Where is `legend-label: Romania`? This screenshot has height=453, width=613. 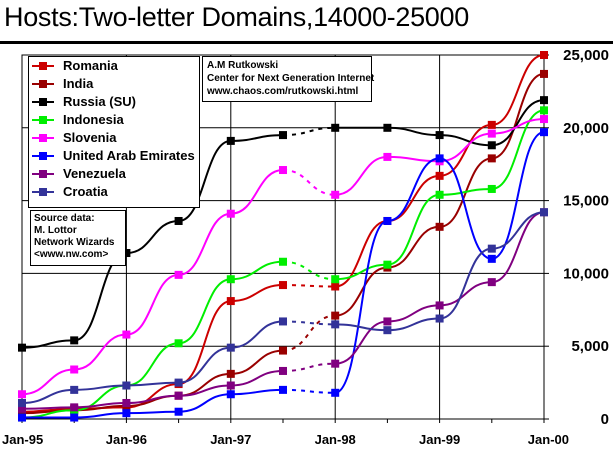 legend-label: Romania is located at coordinates (90, 65).